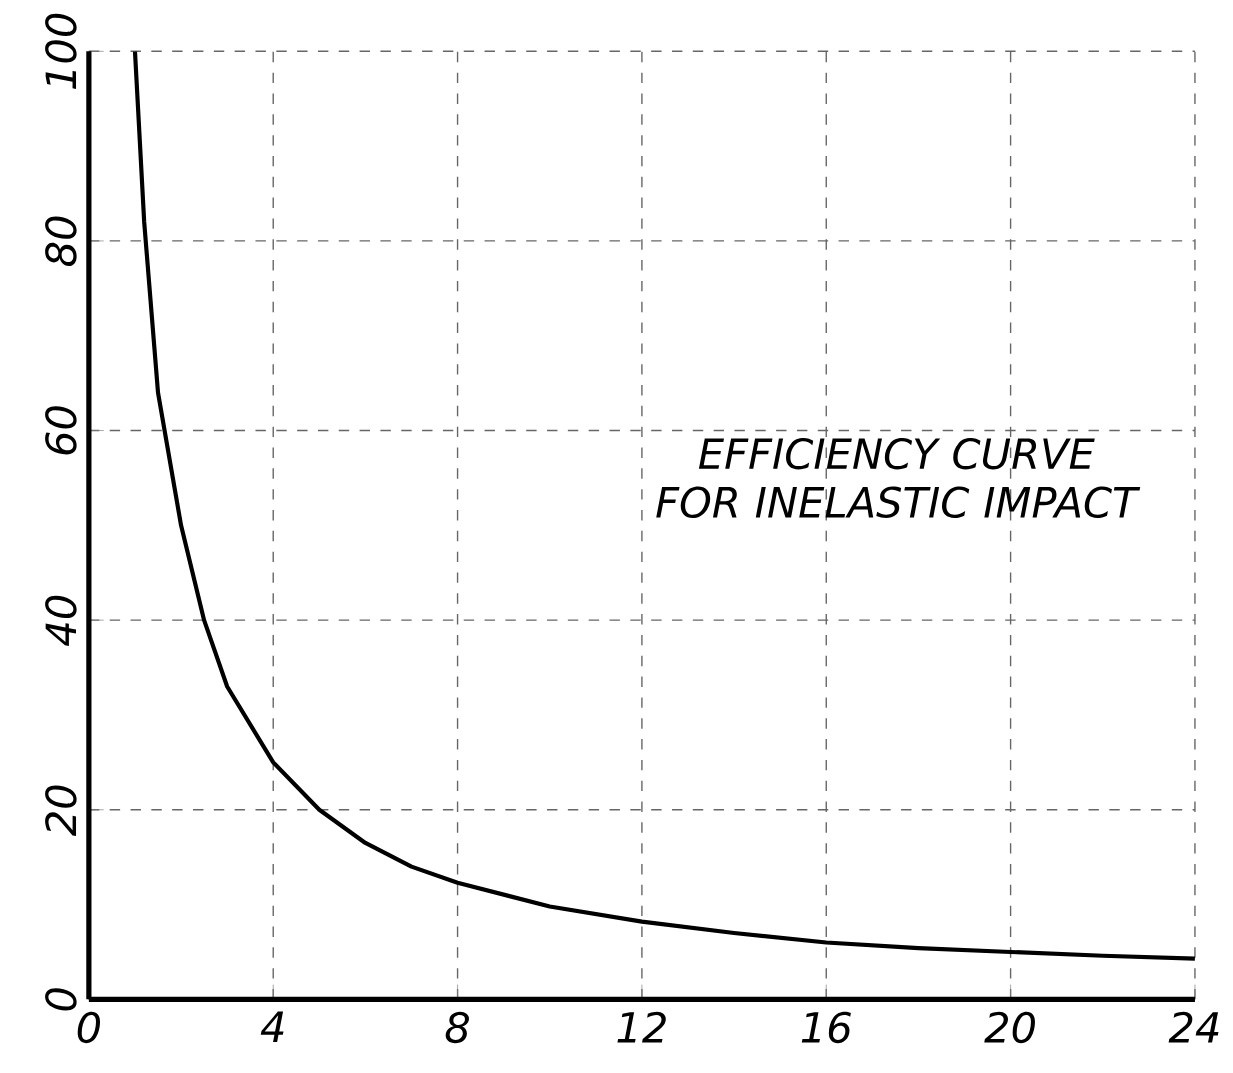  Describe the element at coordinates (61, 51) in the screenshot. I see `y-tick-label: 100` at that location.